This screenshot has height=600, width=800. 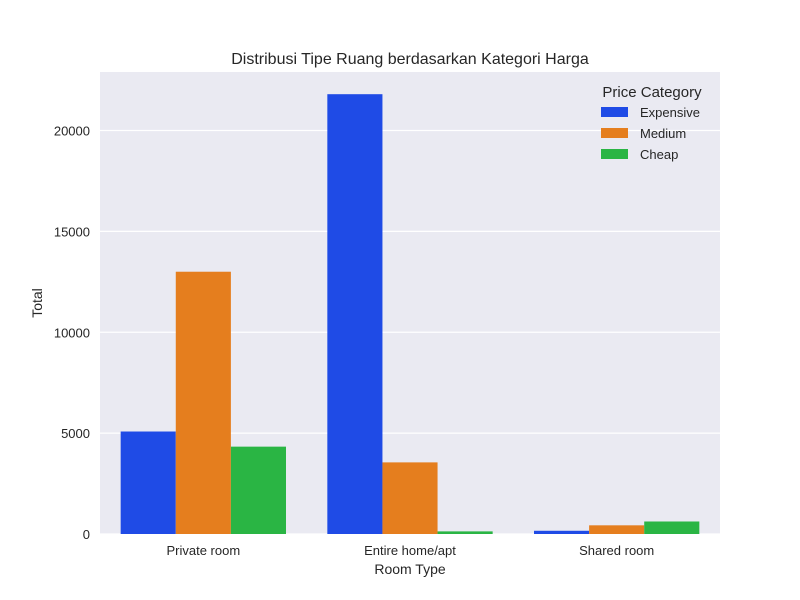 I want to click on x-tick-label: Entire home/apt, so click(x=410, y=550).